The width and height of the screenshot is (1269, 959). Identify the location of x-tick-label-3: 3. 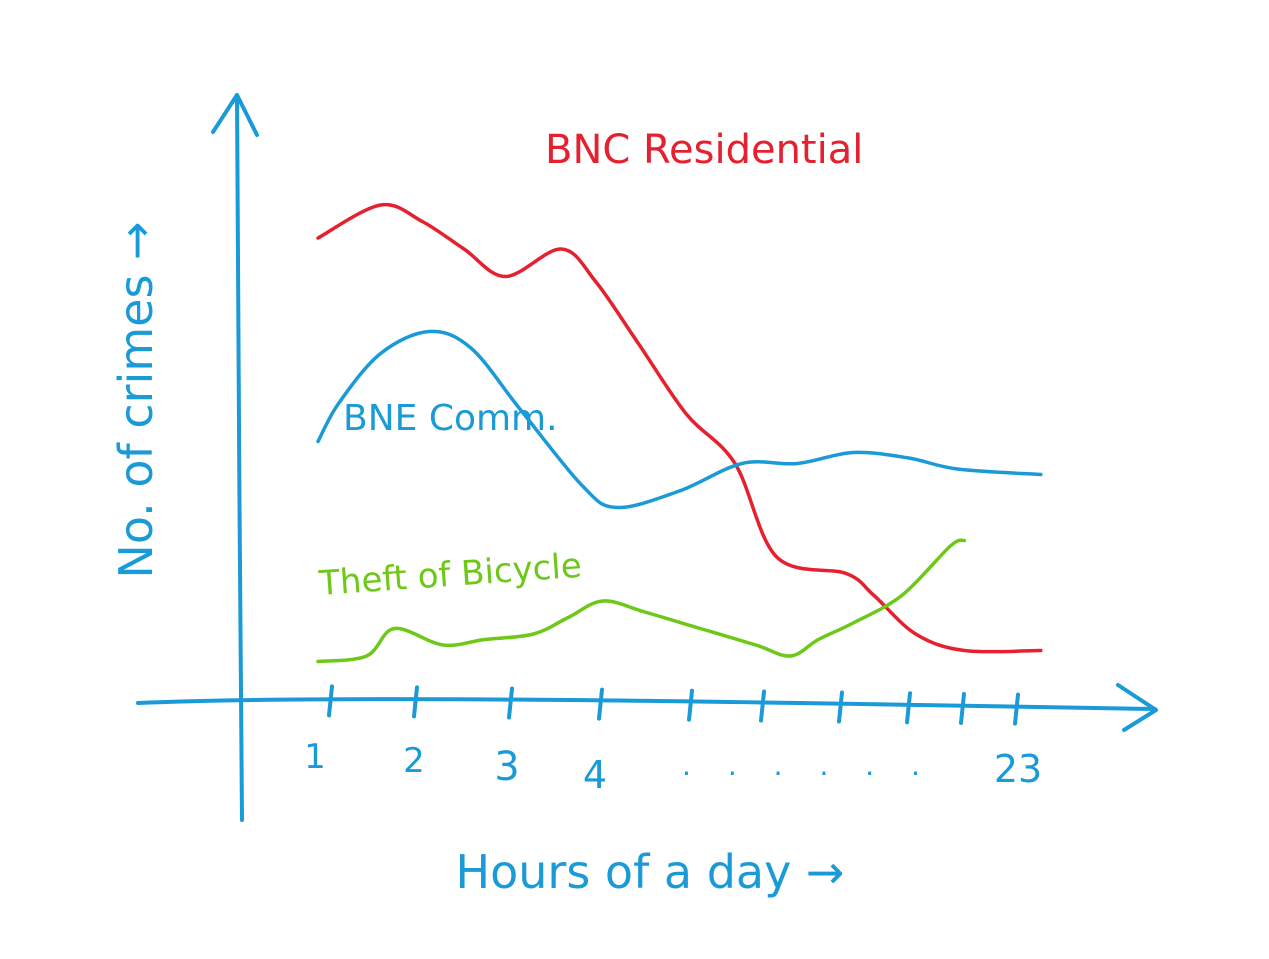
(506, 767).